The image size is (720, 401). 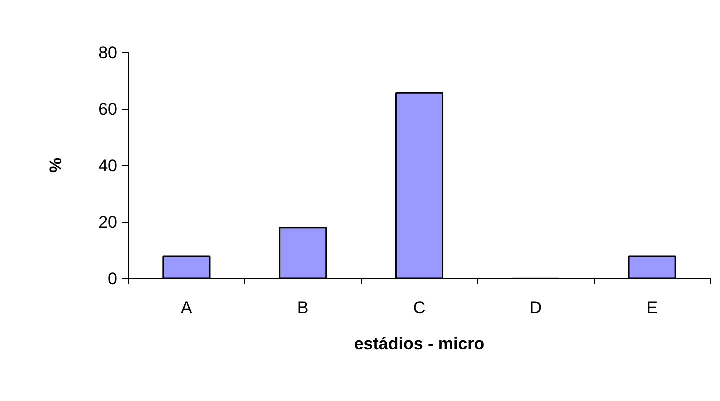 I want to click on y-tick-label: 80, so click(x=108, y=53).